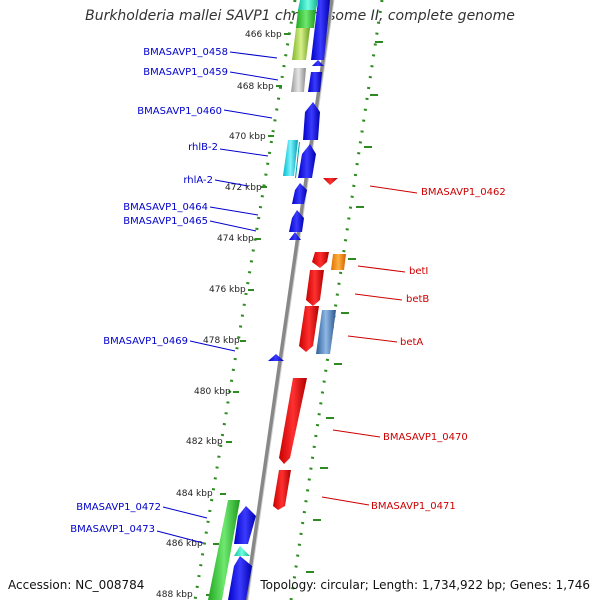 The height and width of the screenshot is (600, 600). Describe the element at coordinates (417, 299) in the screenshot. I see `gene-label: betB` at that location.